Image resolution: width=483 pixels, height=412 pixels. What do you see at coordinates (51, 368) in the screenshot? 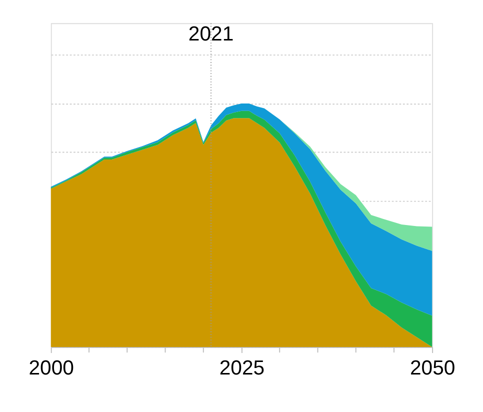
I see `x-tick-label: 2000` at bounding box center [51, 368].